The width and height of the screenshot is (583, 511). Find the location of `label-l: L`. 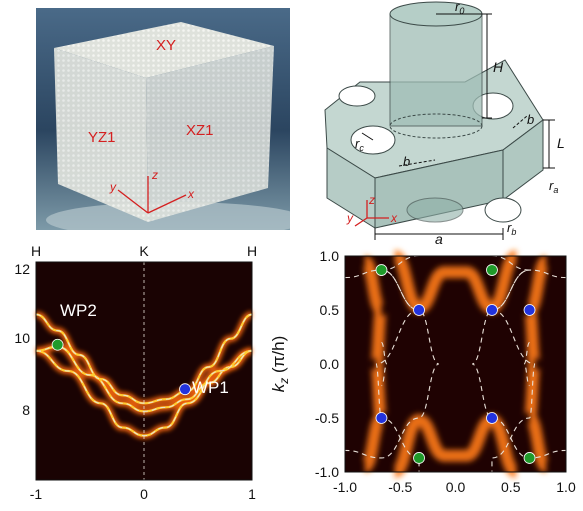

label-l: L is located at coordinates (561, 143).